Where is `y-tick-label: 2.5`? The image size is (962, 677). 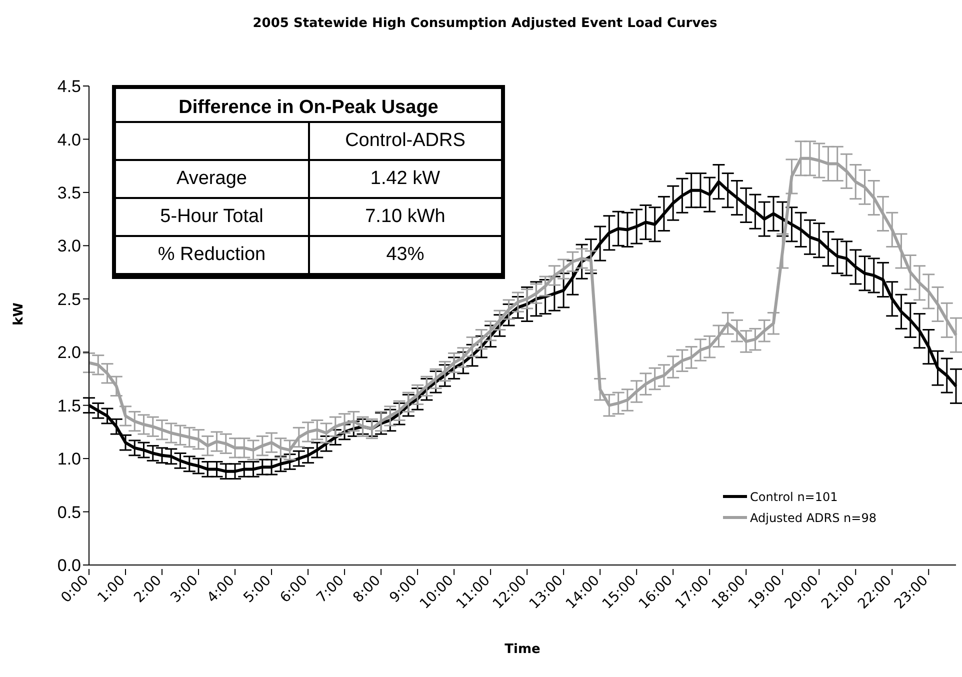
y-tick-label: 2.5 is located at coordinates (69, 299).